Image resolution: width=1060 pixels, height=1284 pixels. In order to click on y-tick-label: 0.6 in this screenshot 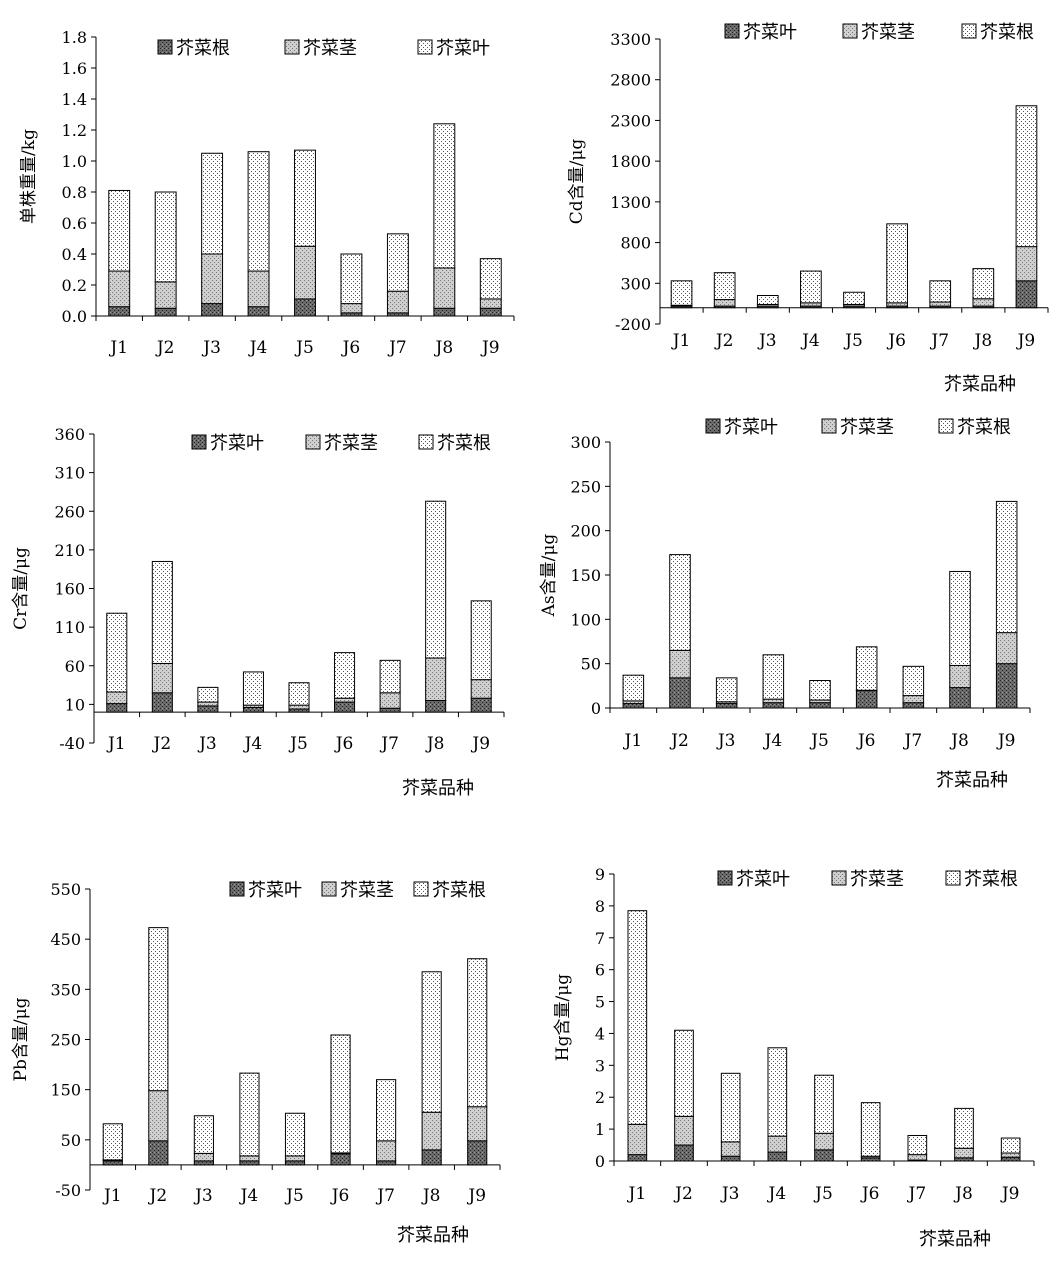, I will do `click(74, 223)`.